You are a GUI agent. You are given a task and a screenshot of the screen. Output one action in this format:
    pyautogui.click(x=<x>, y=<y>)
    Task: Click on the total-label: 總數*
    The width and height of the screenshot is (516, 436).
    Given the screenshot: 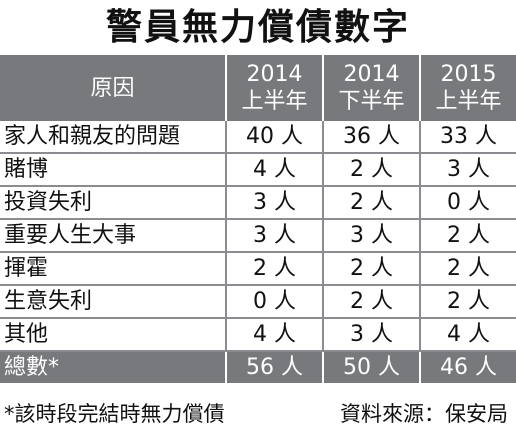 What is the action you would take?
    pyautogui.click(x=113, y=367)
    